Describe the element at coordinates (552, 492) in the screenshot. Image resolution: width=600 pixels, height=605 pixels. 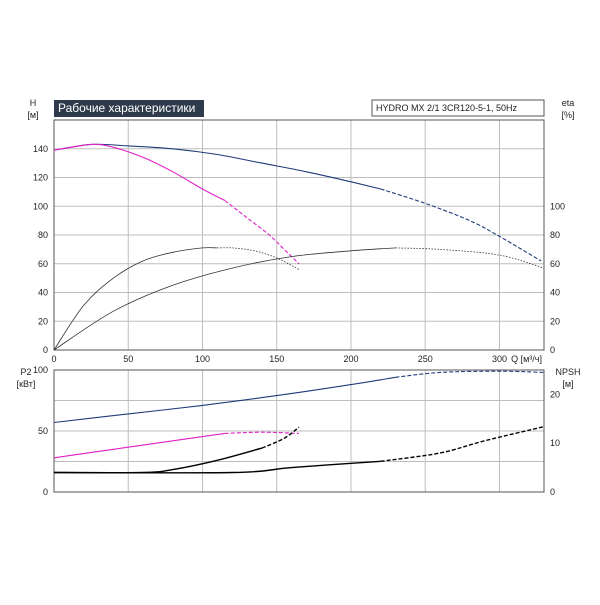
I see `bottom-right-tick-label: 0` at that location.